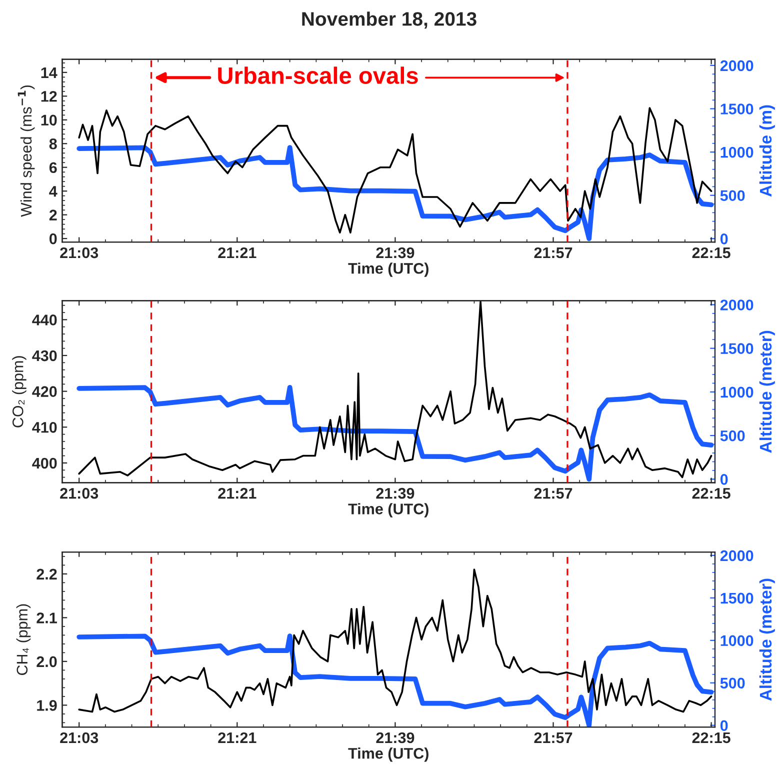  What do you see at coordinates (44, 320) in the screenshot?
I see `y-tick-label: 440` at bounding box center [44, 320].